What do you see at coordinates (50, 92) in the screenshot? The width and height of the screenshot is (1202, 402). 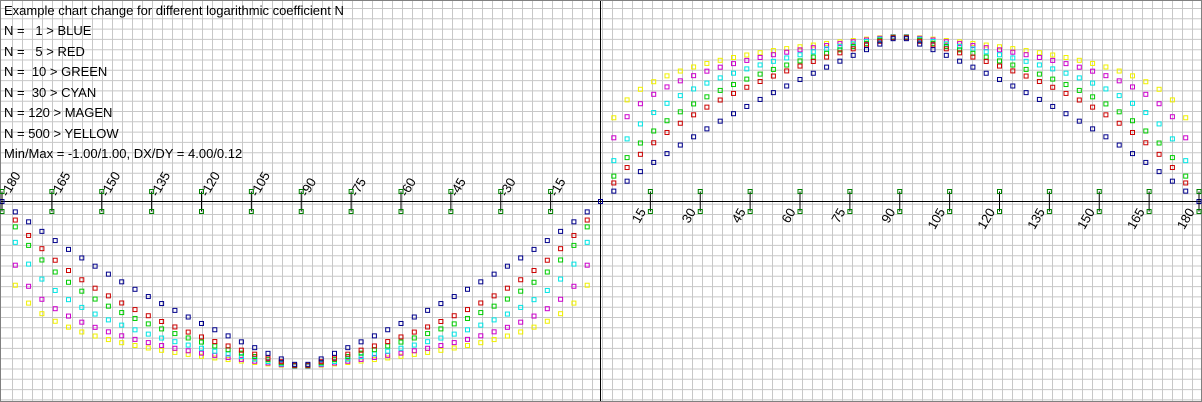 I see `legend-entry-cyan: N = 30 > CYAN` at bounding box center [50, 92].